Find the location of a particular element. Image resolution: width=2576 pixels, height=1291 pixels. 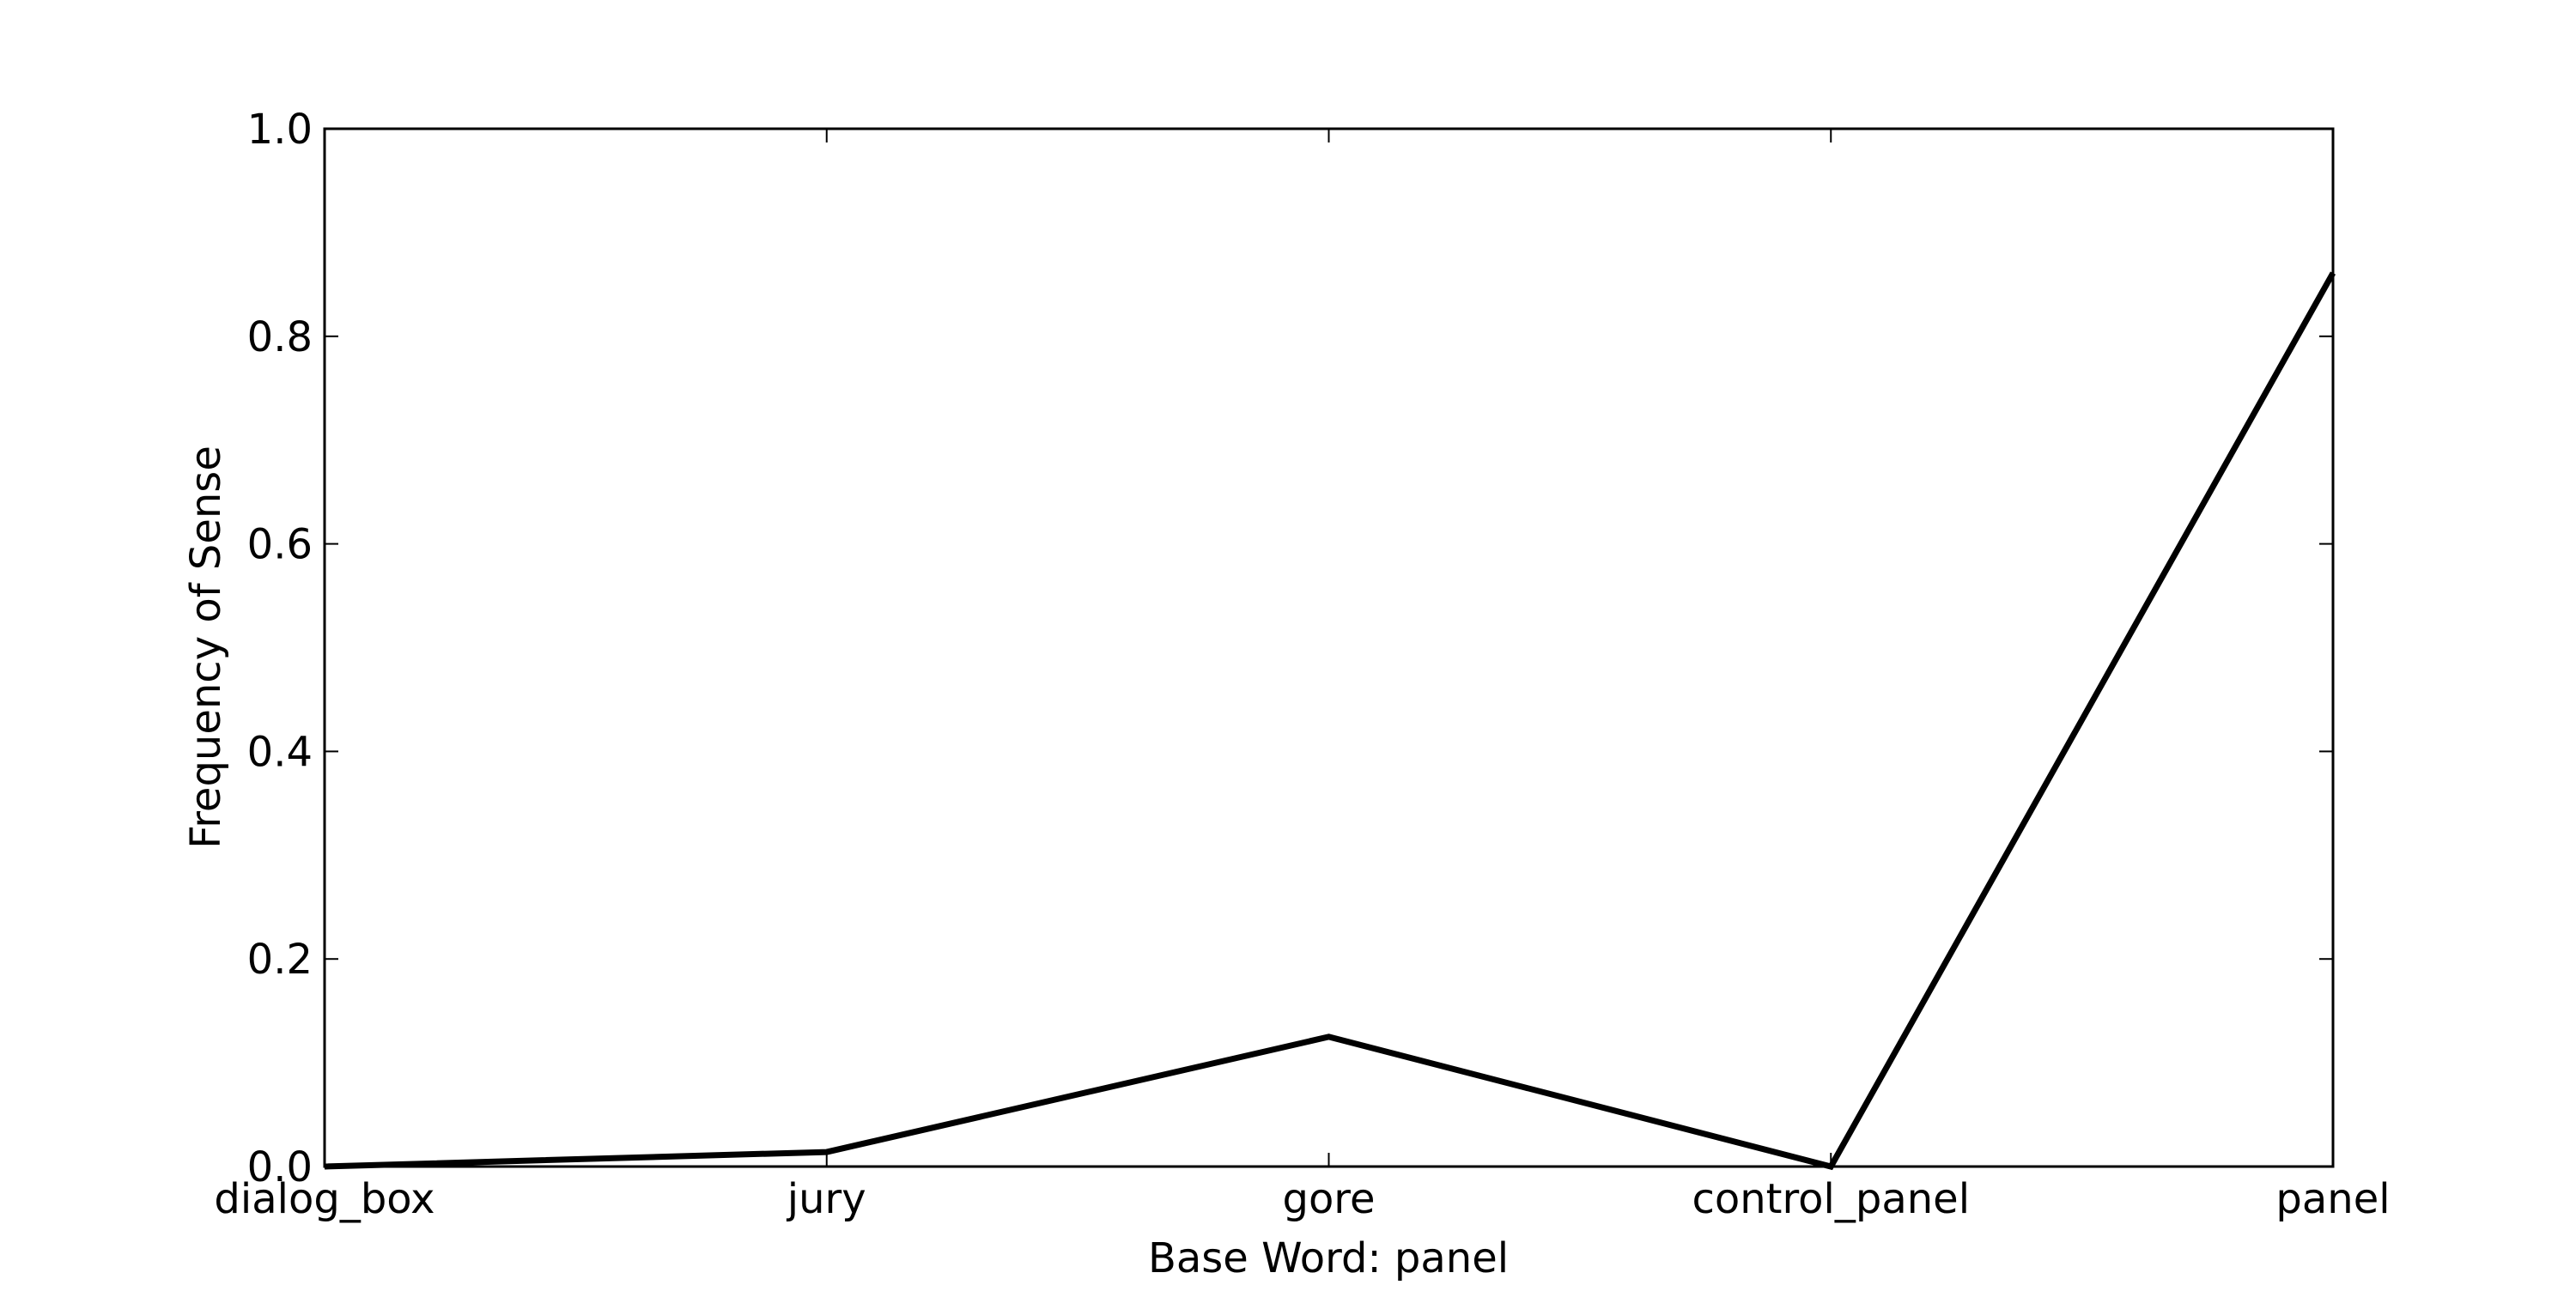

y-tick-label: 0.8 is located at coordinates (280, 337).